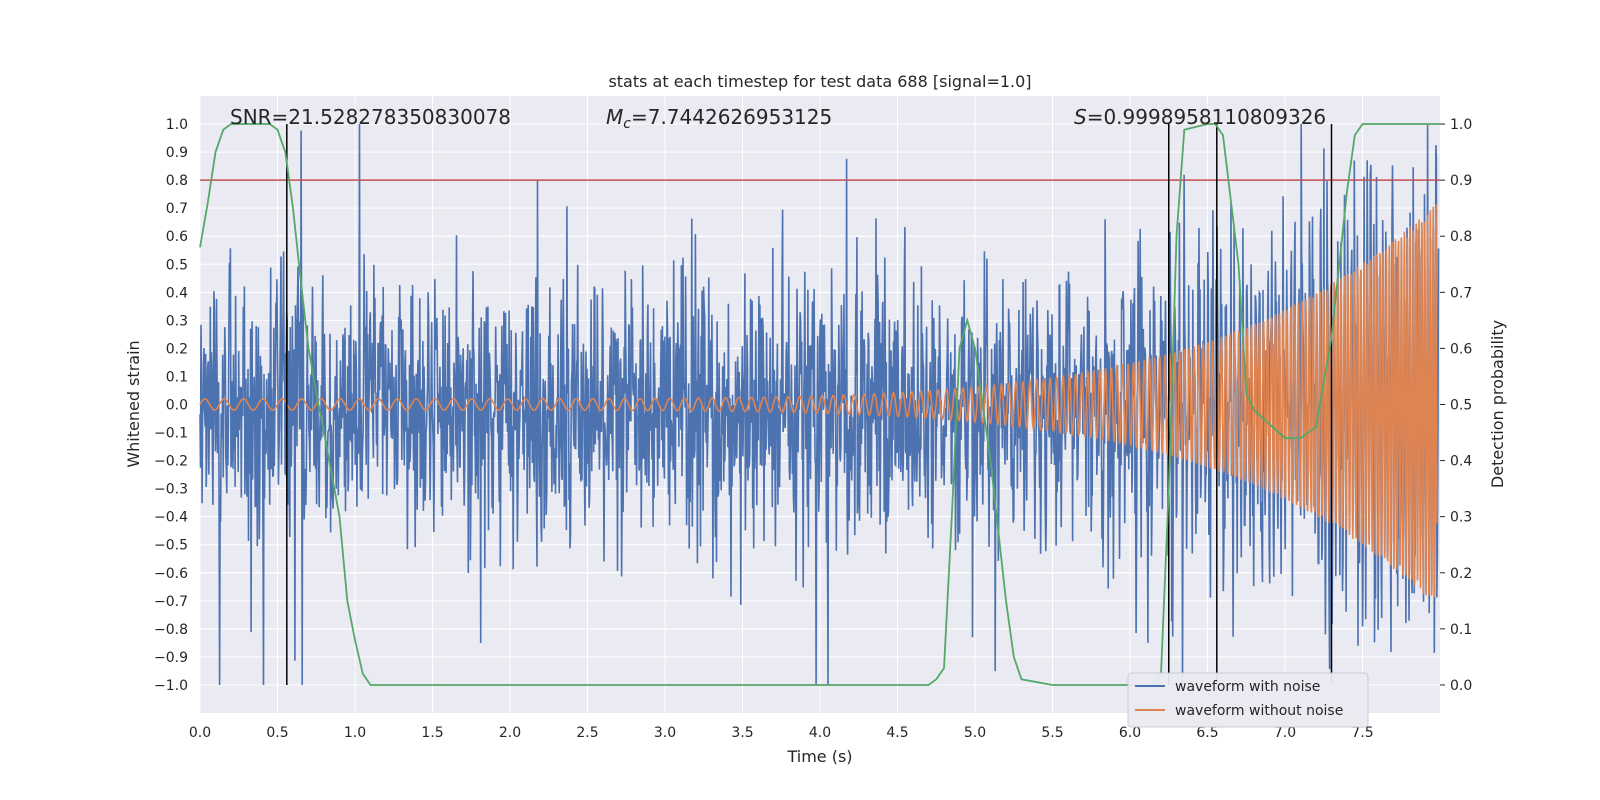  I want to click on y2-tick-label: 0.0, so click(1461, 686).